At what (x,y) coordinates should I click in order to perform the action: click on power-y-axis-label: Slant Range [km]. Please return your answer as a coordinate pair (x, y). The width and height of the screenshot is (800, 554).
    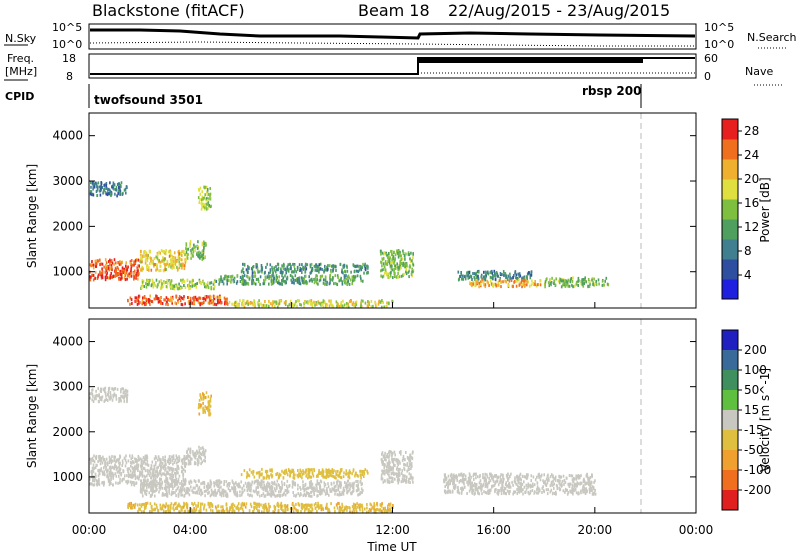
    Looking at the image, I should click on (32, 216).